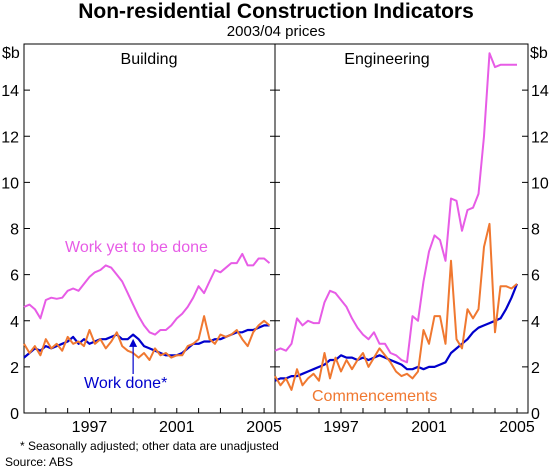  Describe the element at coordinates (535, 322) in the screenshot. I see `y-tick-label-right: 4` at that location.